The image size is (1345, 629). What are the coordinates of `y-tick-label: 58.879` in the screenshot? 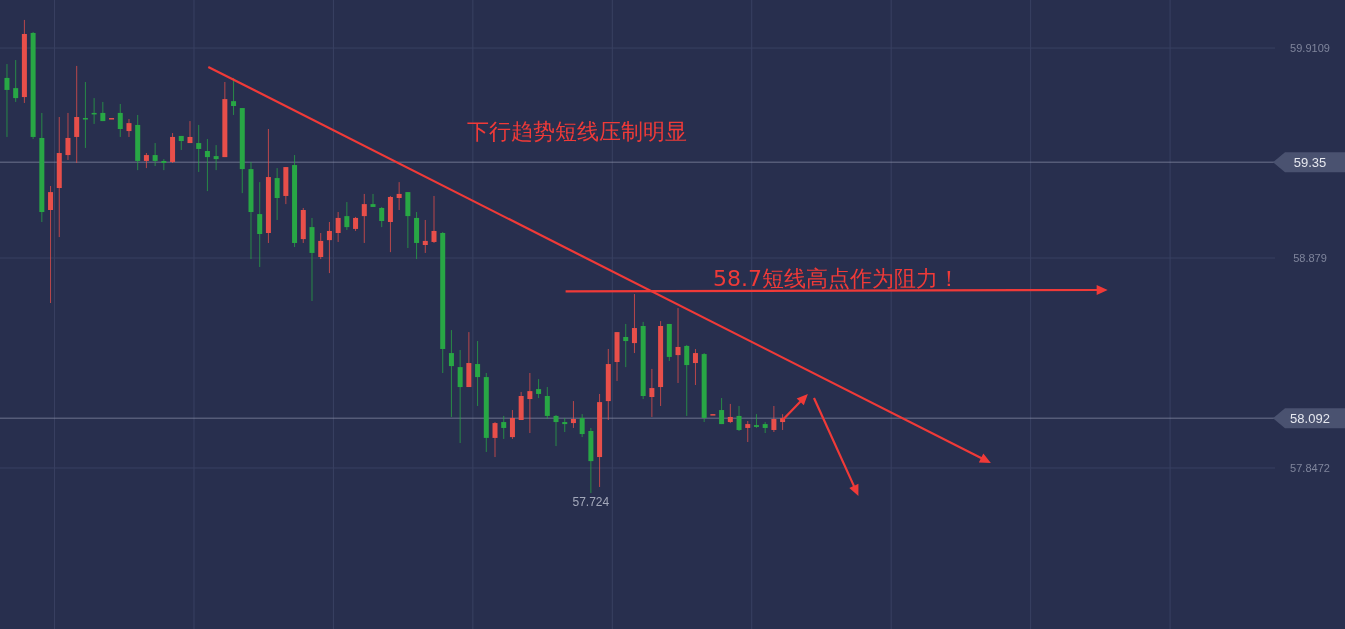 It's located at (1310, 258).